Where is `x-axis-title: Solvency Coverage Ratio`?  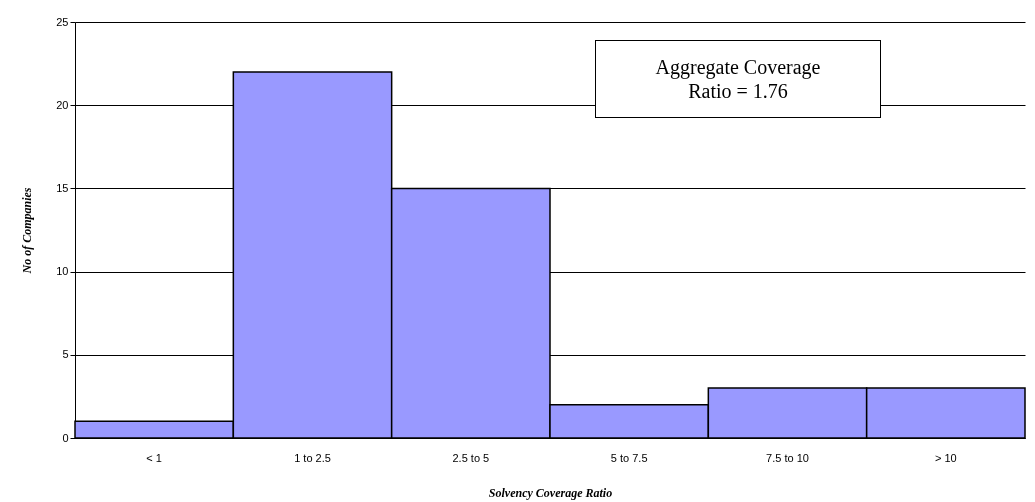
x-axis-title: Solvency Coverage Ratio is located at coordinates (550, 492).